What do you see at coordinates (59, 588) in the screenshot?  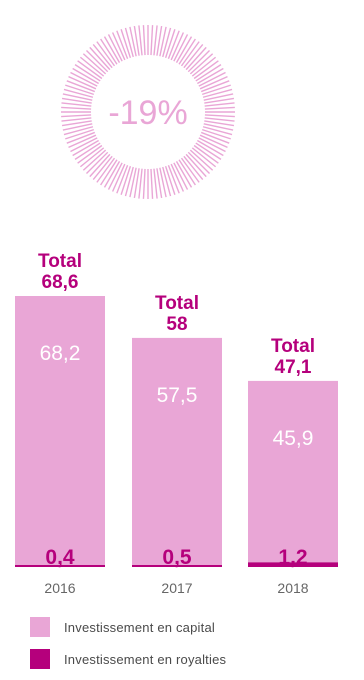 I see `year-label-2016: 2016` at bounding box center [59, 588].